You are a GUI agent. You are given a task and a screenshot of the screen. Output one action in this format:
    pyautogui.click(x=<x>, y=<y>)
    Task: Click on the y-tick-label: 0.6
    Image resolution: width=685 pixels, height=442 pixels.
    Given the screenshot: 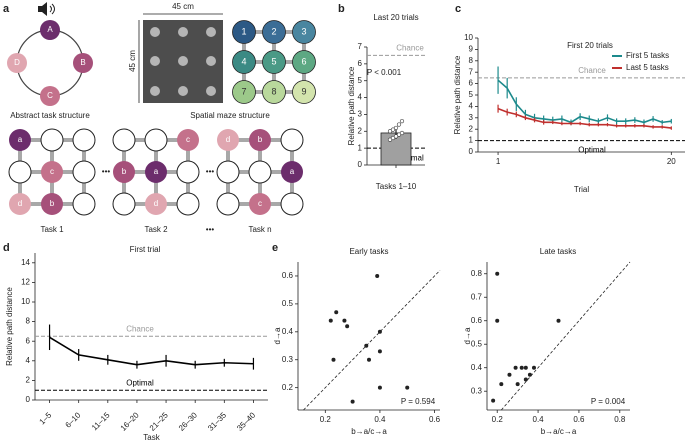 What is the action you would take?
    pyautogui.click(x=288, y=275)
    